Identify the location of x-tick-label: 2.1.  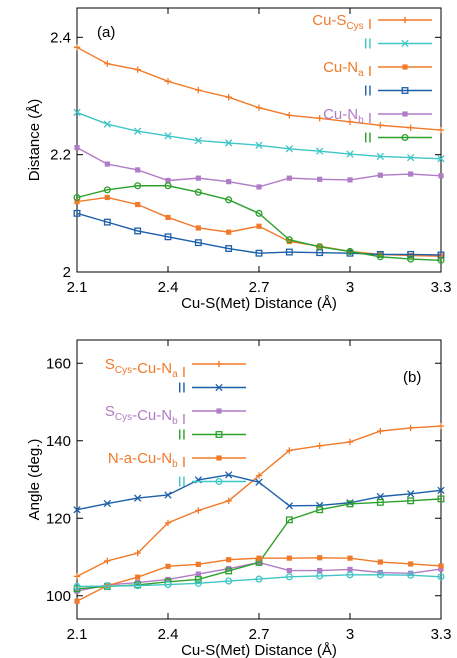
(77, 287).